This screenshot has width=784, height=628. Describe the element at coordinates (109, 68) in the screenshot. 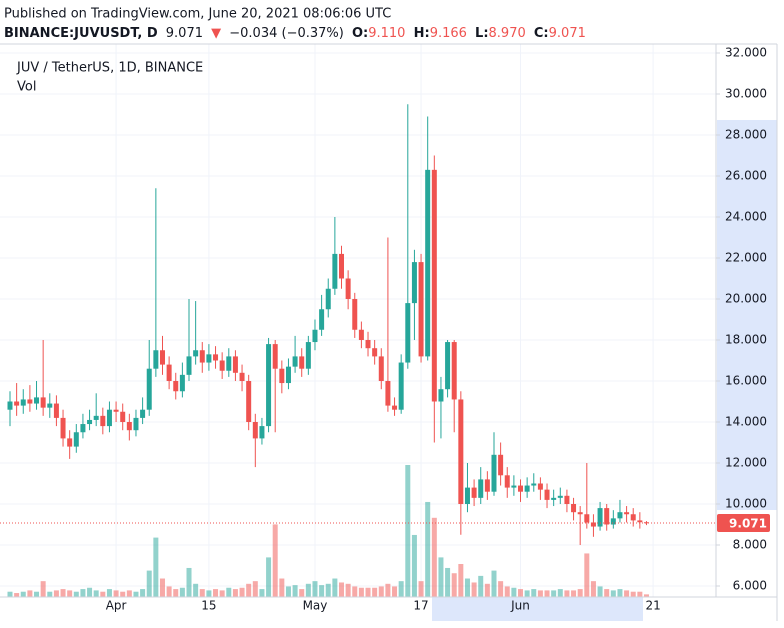

I see `chart-title: JUV / TetherUS, 1D, BINANCE` at that location.